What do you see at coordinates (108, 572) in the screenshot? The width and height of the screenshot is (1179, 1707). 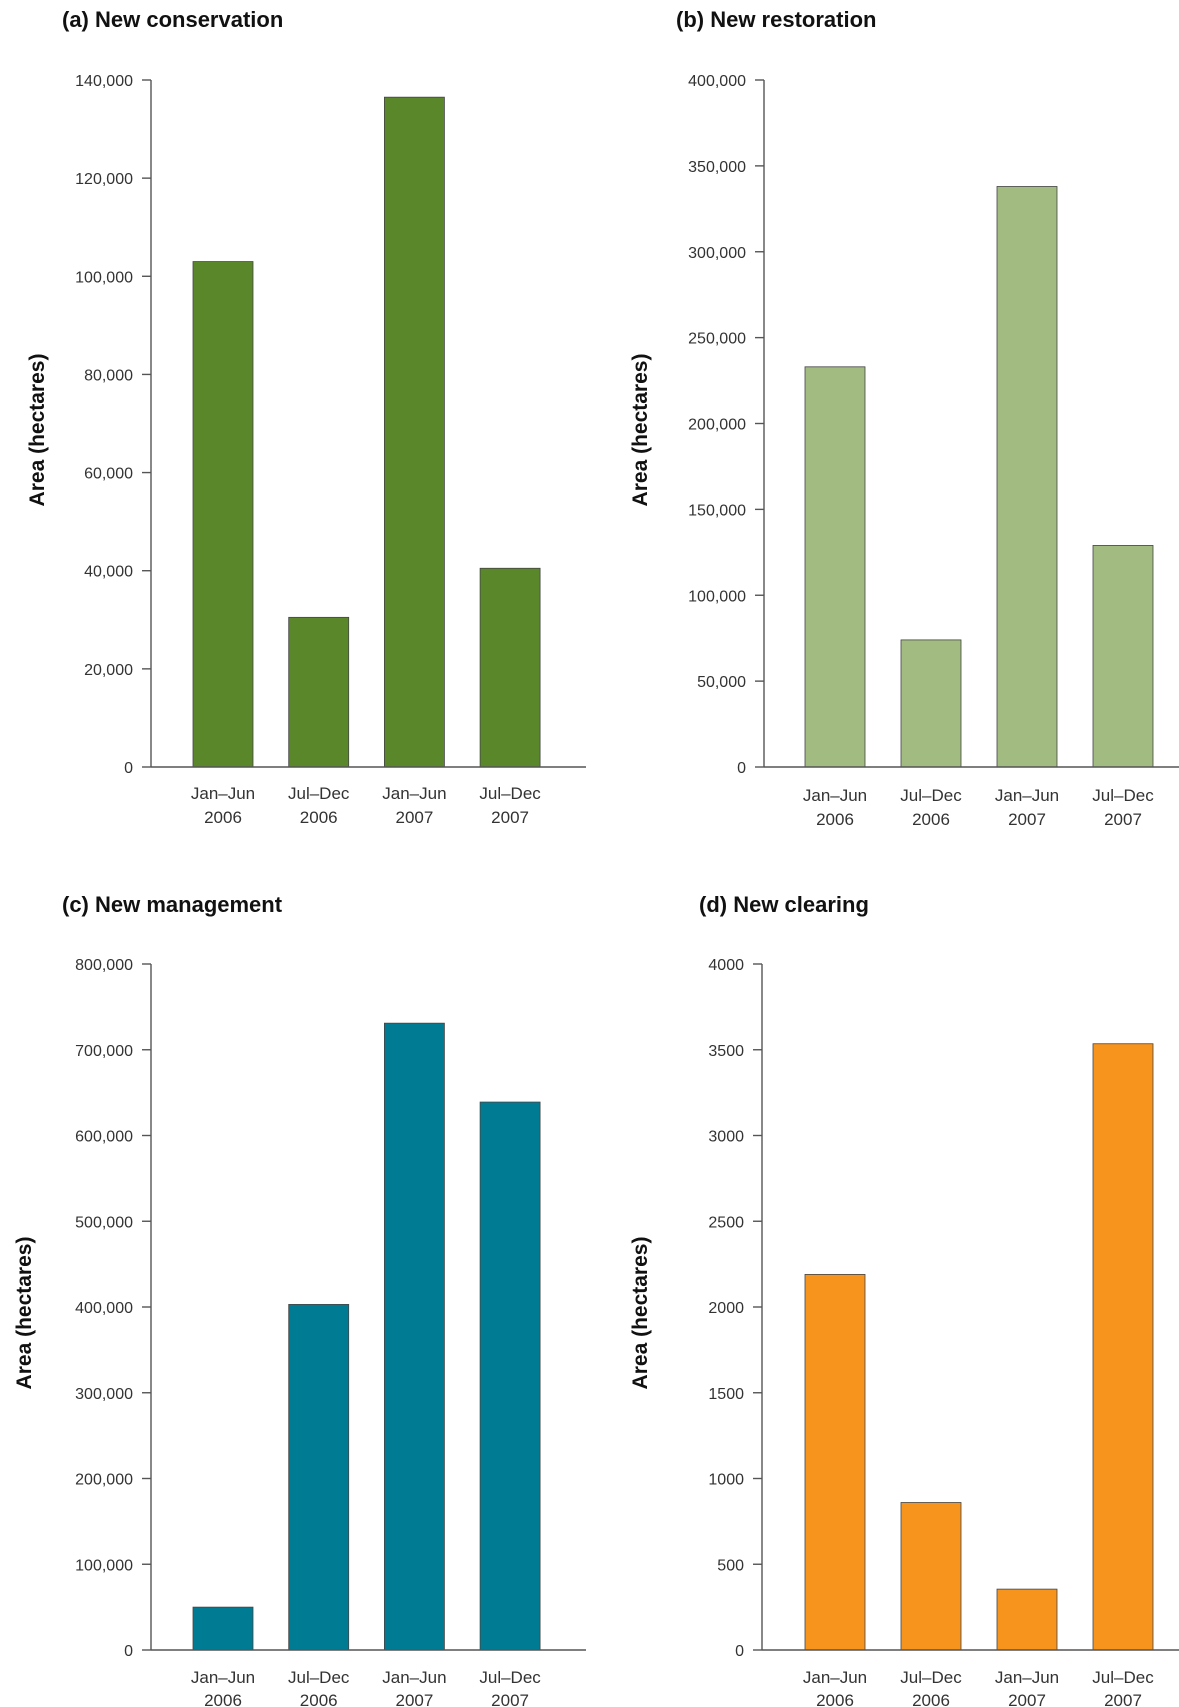 I see `y-tick-label: 40,000` at bounding box center [108, 572].